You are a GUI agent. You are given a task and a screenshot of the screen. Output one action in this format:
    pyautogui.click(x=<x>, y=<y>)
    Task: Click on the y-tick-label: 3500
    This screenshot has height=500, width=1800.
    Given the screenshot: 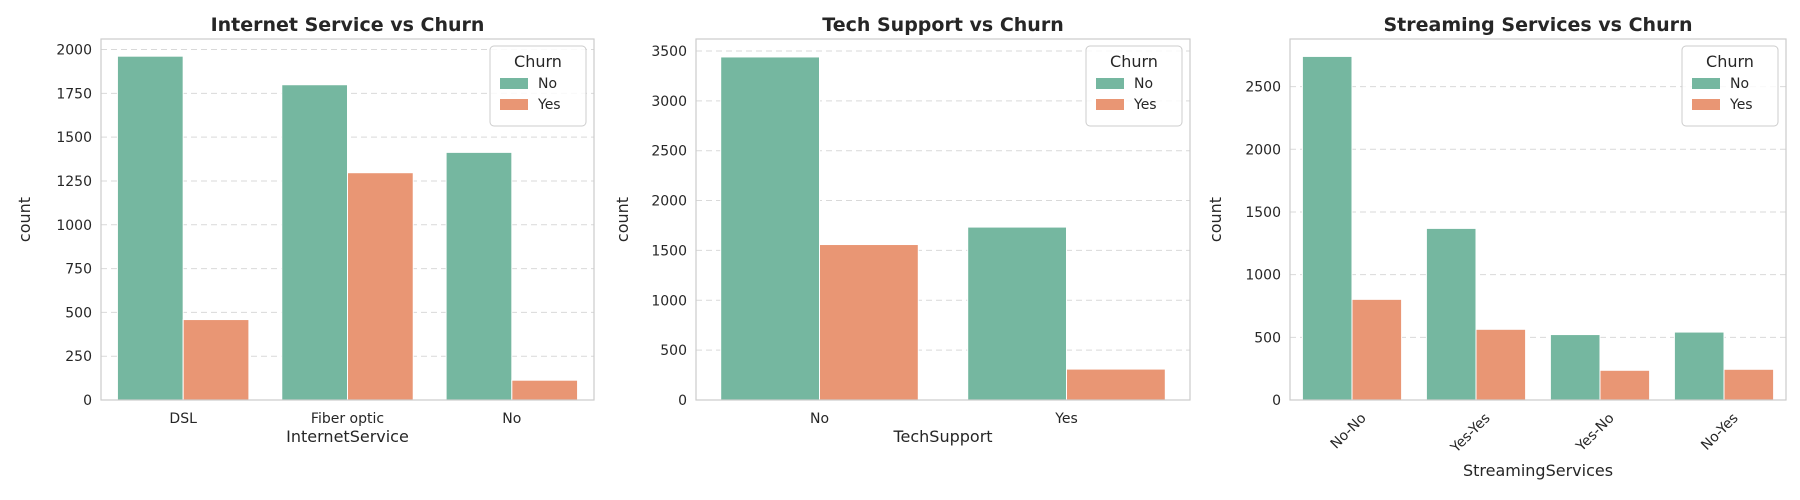 What is the action you would take?
    pyautogui.click(x=669, y=52)
    